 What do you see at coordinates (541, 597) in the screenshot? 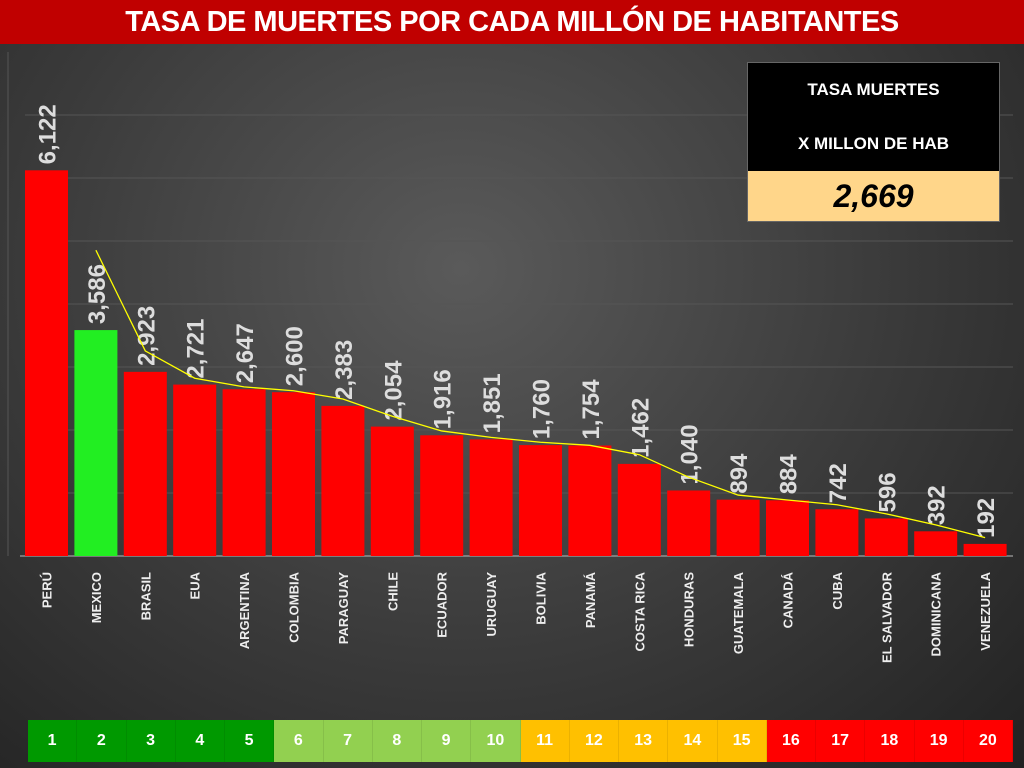
I see `category-label: BOLIVIA` at bounding box center [541, 597].